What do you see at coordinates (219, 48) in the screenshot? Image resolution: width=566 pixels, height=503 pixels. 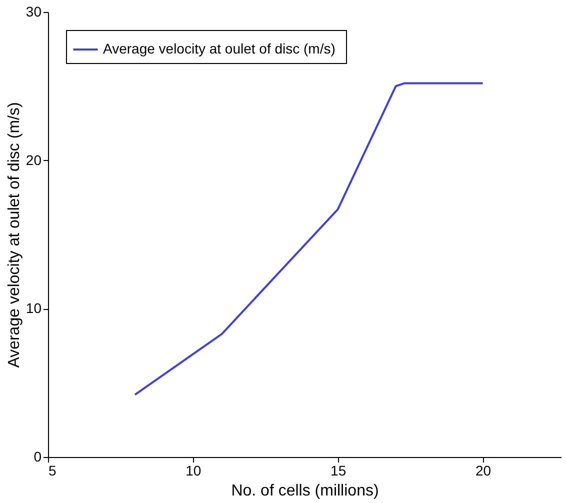 I see `legend-label: Average velocity at oulet of disc (m/s)` at bounding box center [219, 48].